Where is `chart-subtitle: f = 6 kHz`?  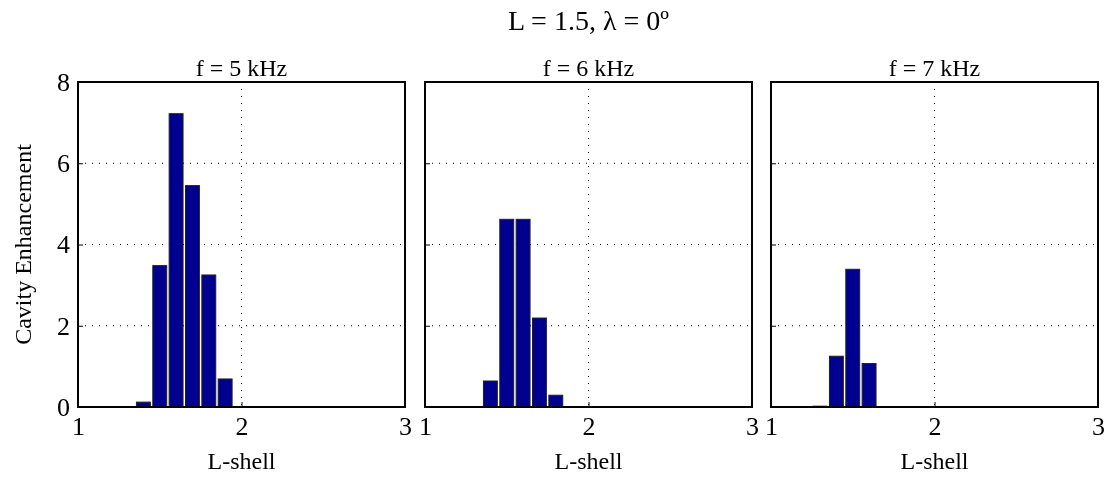 chart-subtitle: f = 6 kHz is located at coordinates (588, 68).